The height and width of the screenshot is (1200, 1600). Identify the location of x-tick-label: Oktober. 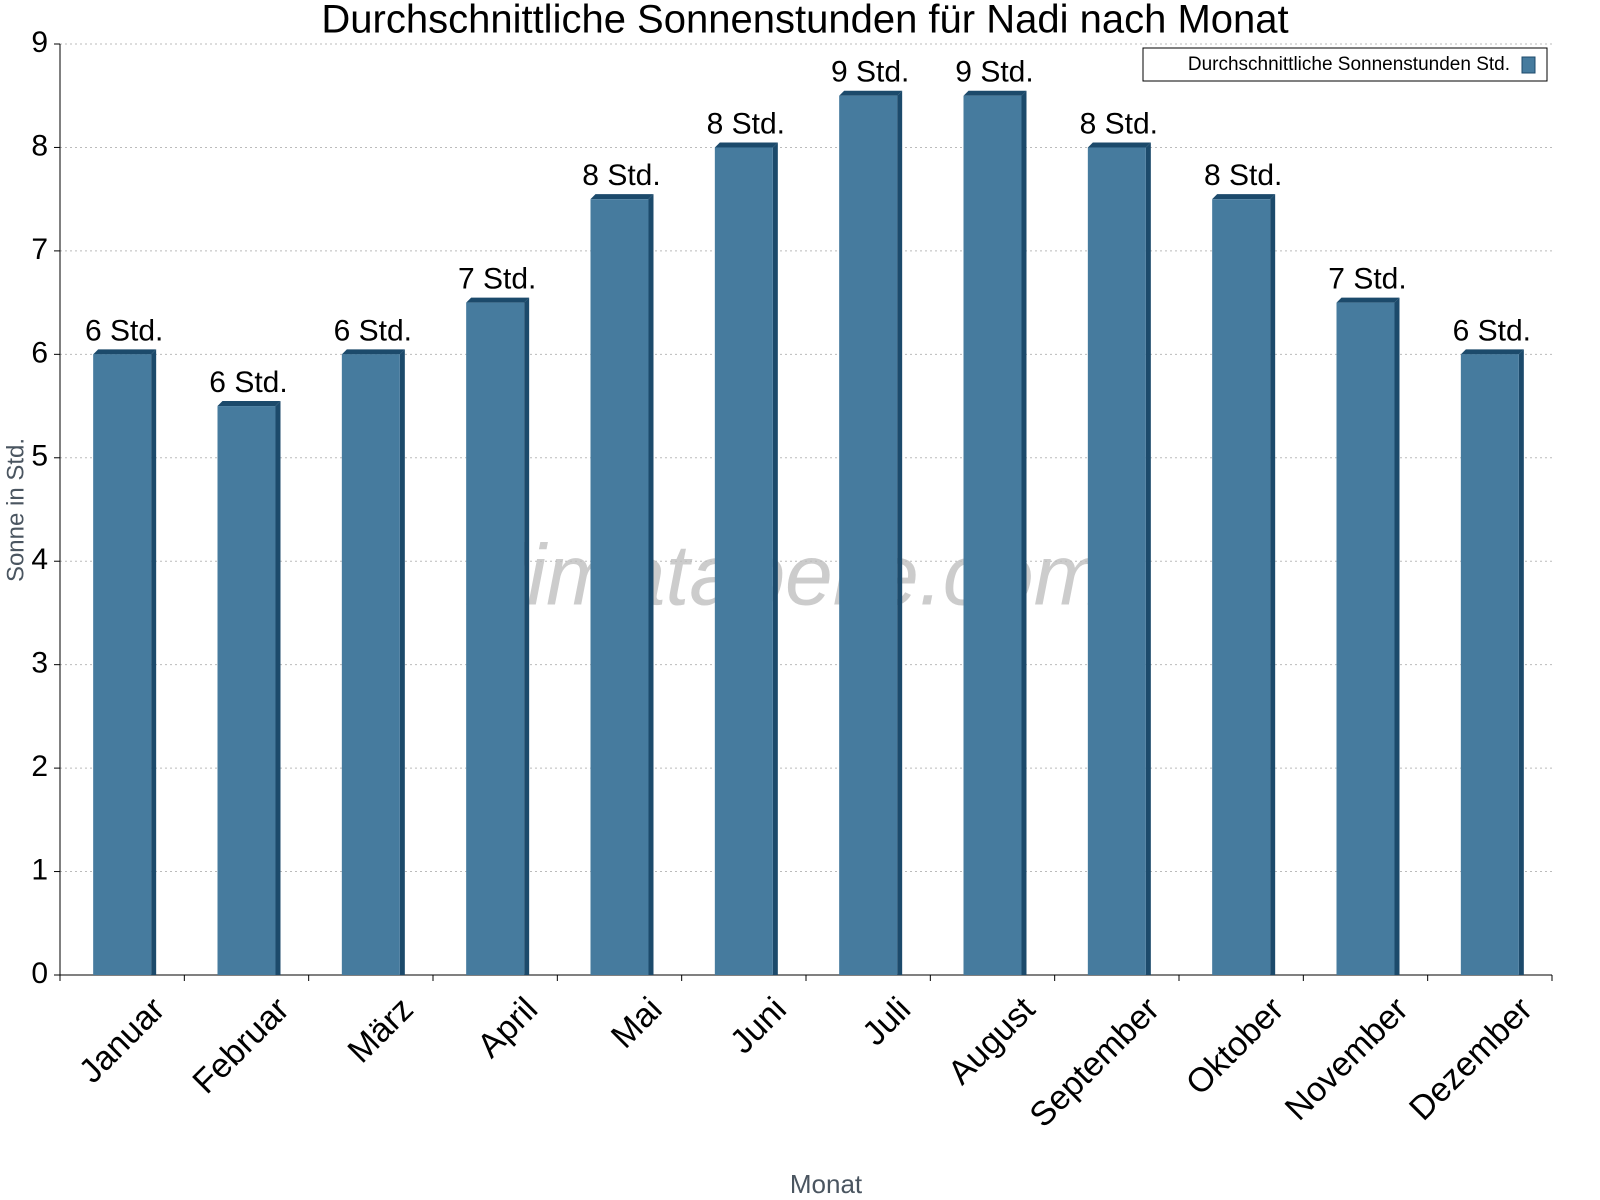
(1235, 1046).